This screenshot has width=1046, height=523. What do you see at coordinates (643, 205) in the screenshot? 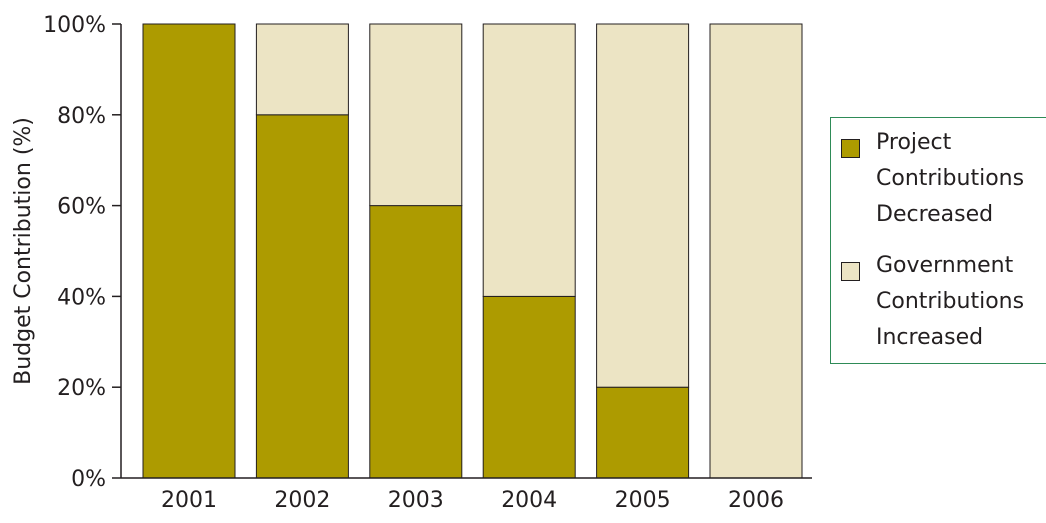
I see `bar-government-2005` at bounding box center [643, 205].